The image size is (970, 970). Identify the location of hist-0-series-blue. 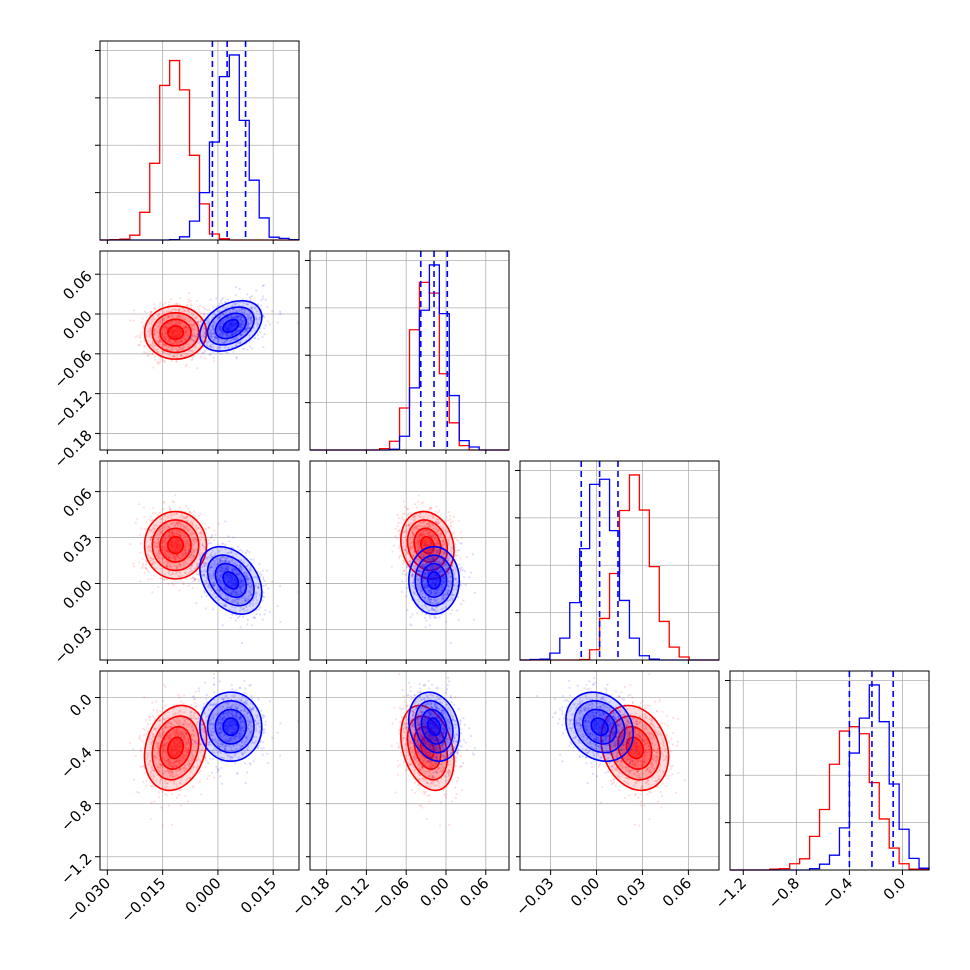
(200, 147).